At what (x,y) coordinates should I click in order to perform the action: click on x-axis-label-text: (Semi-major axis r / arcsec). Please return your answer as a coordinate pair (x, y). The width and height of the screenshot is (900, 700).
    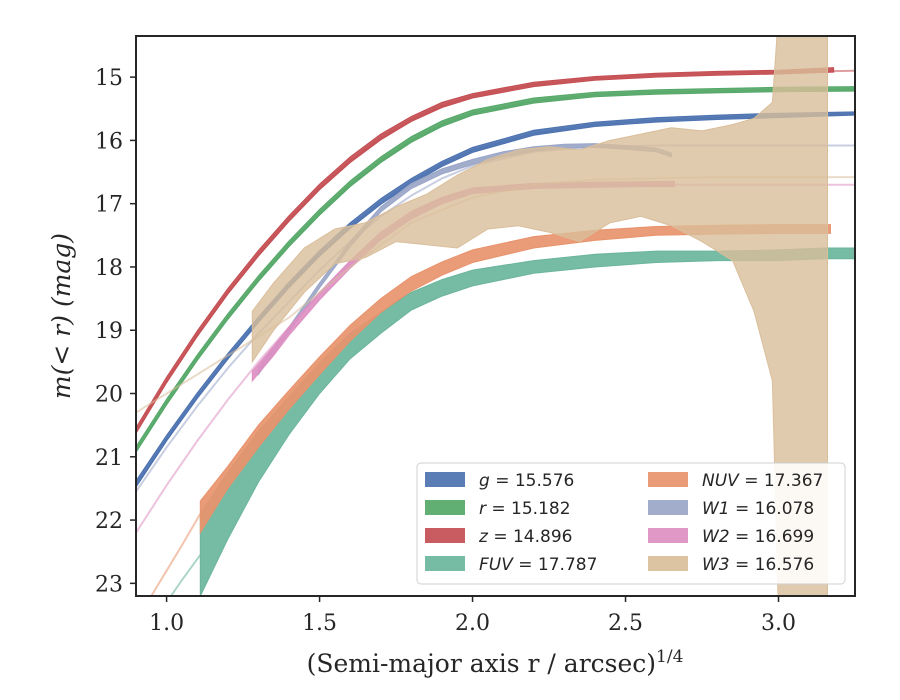
    Looking at the image, I should click on (481, 663).